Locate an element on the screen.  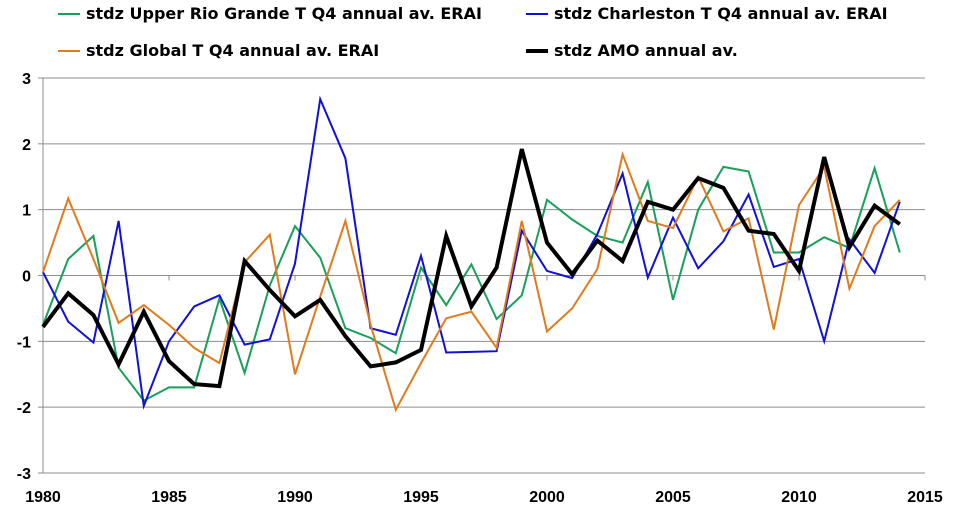
legend-swatch-charleston is located at coordinates (537, 13).